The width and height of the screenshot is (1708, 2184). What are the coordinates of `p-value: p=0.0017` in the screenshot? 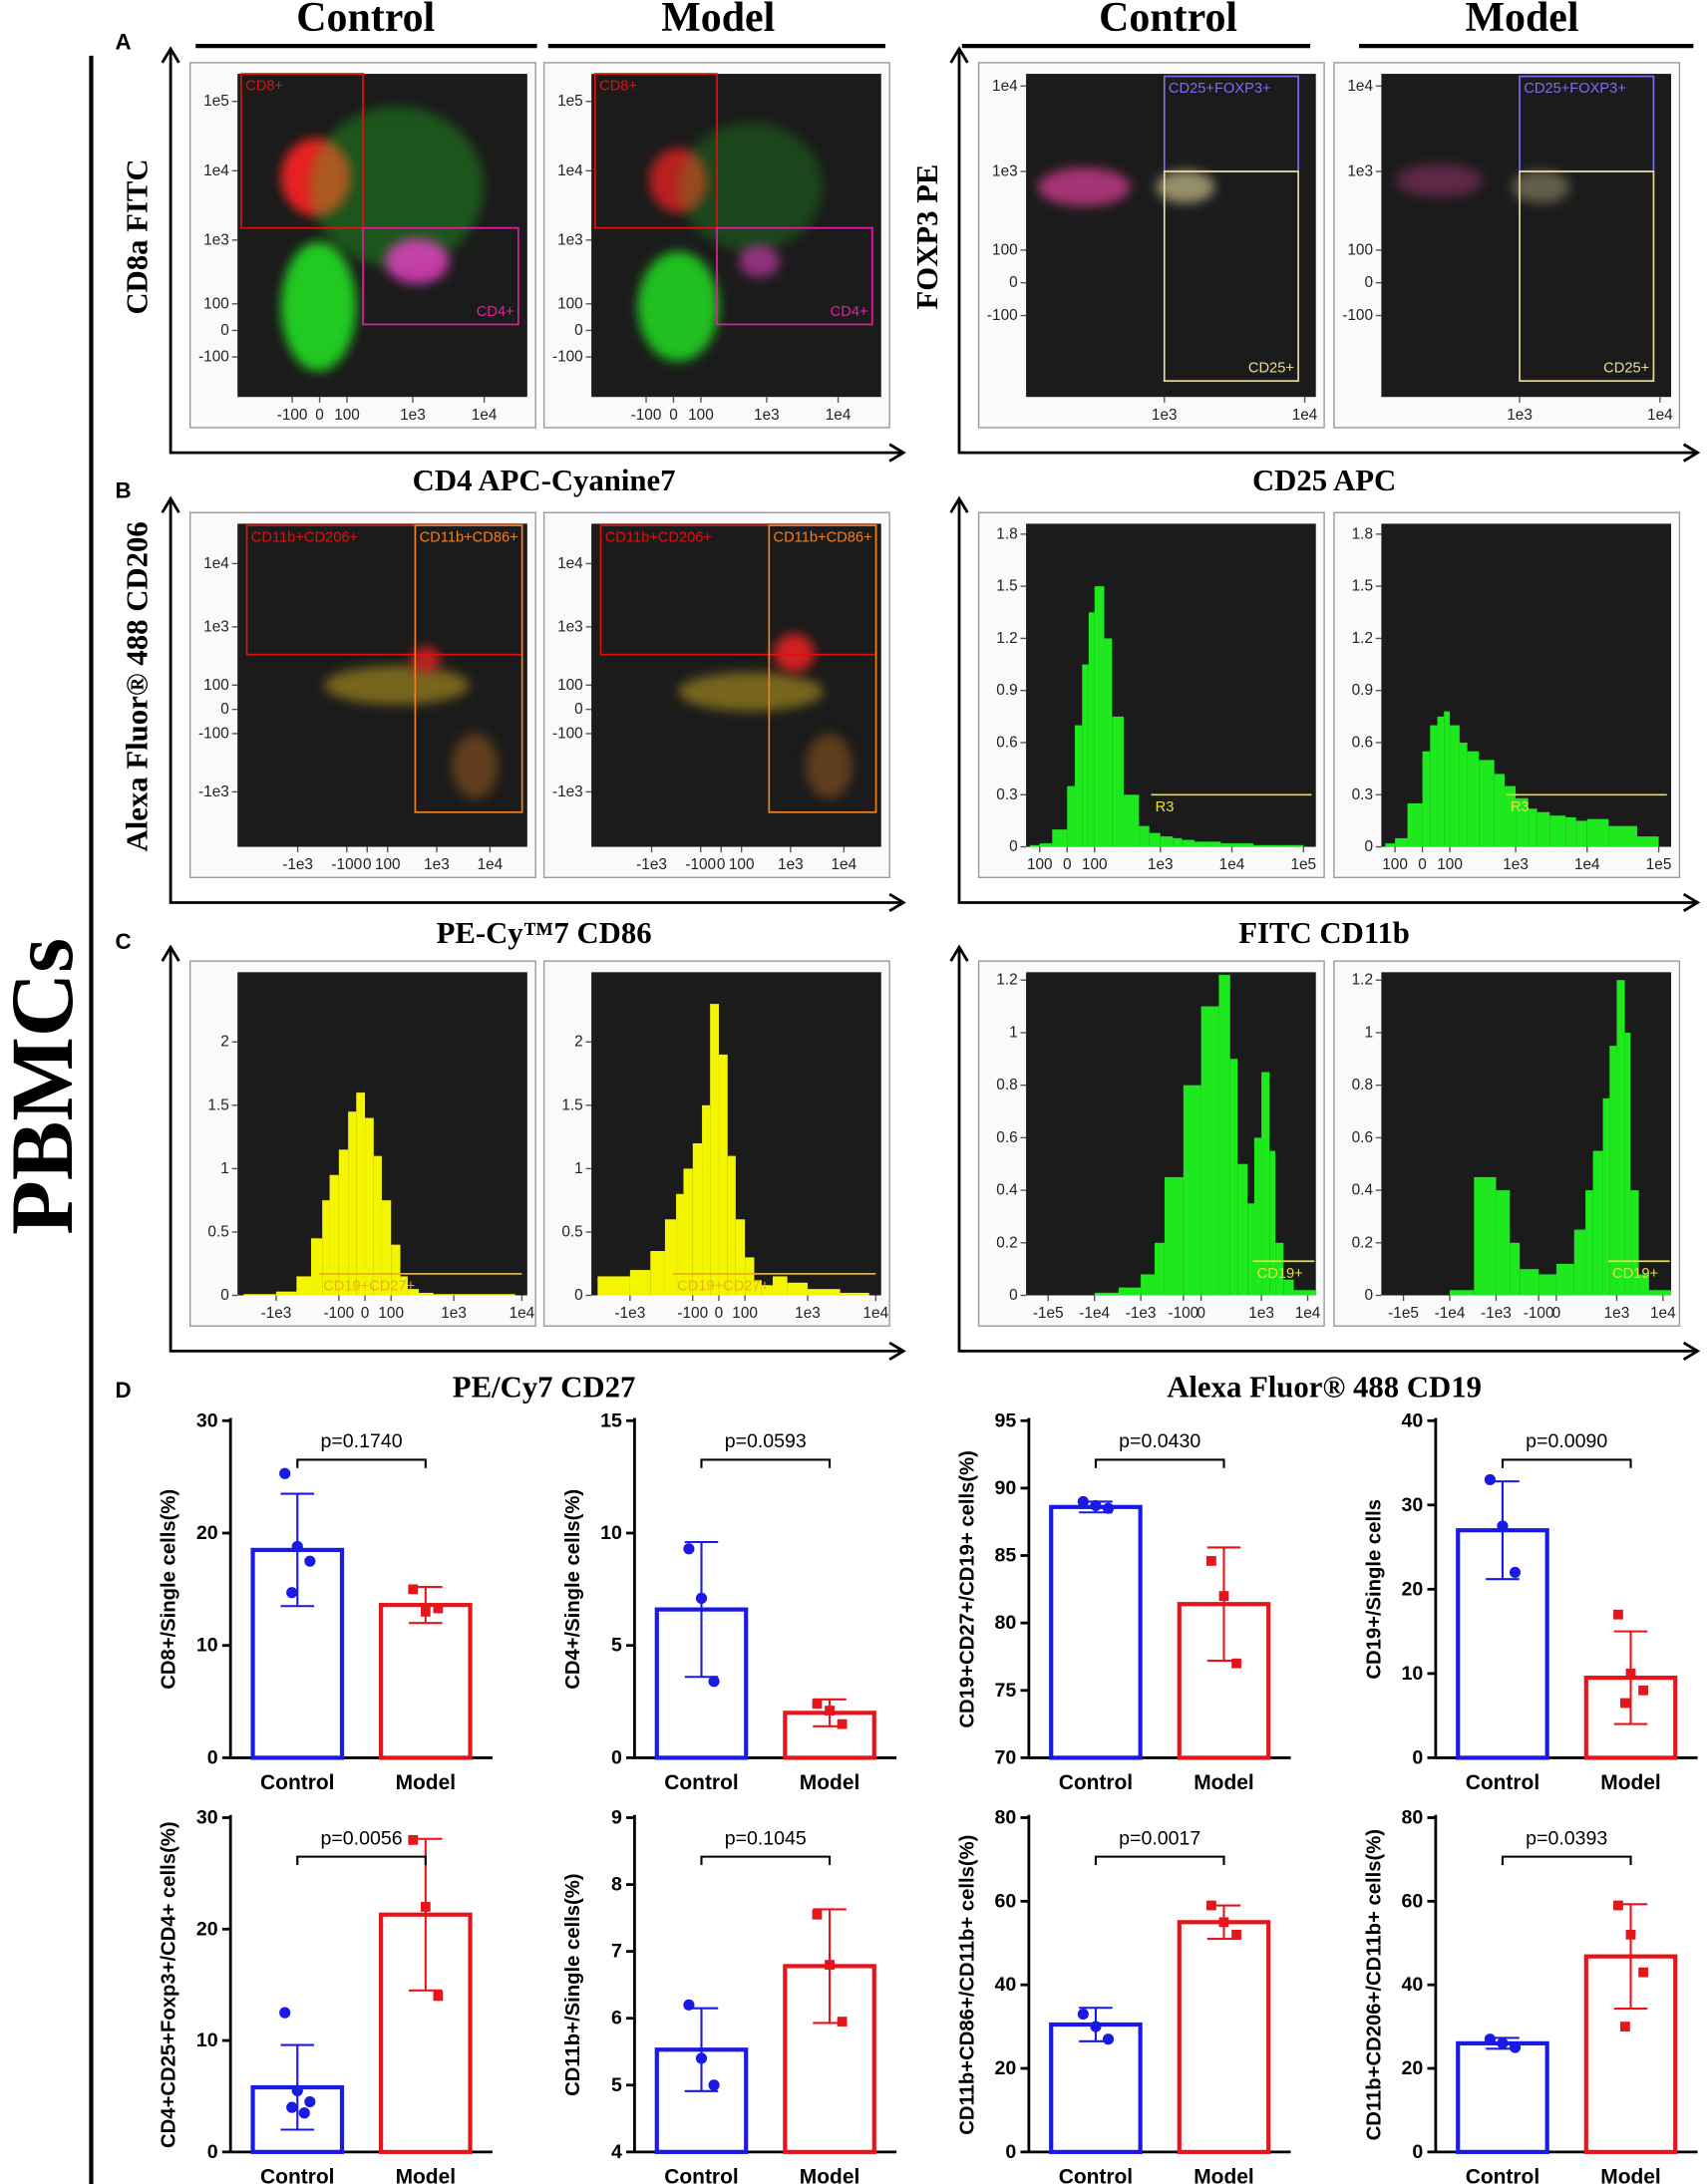 It's located at (1160, 1838).